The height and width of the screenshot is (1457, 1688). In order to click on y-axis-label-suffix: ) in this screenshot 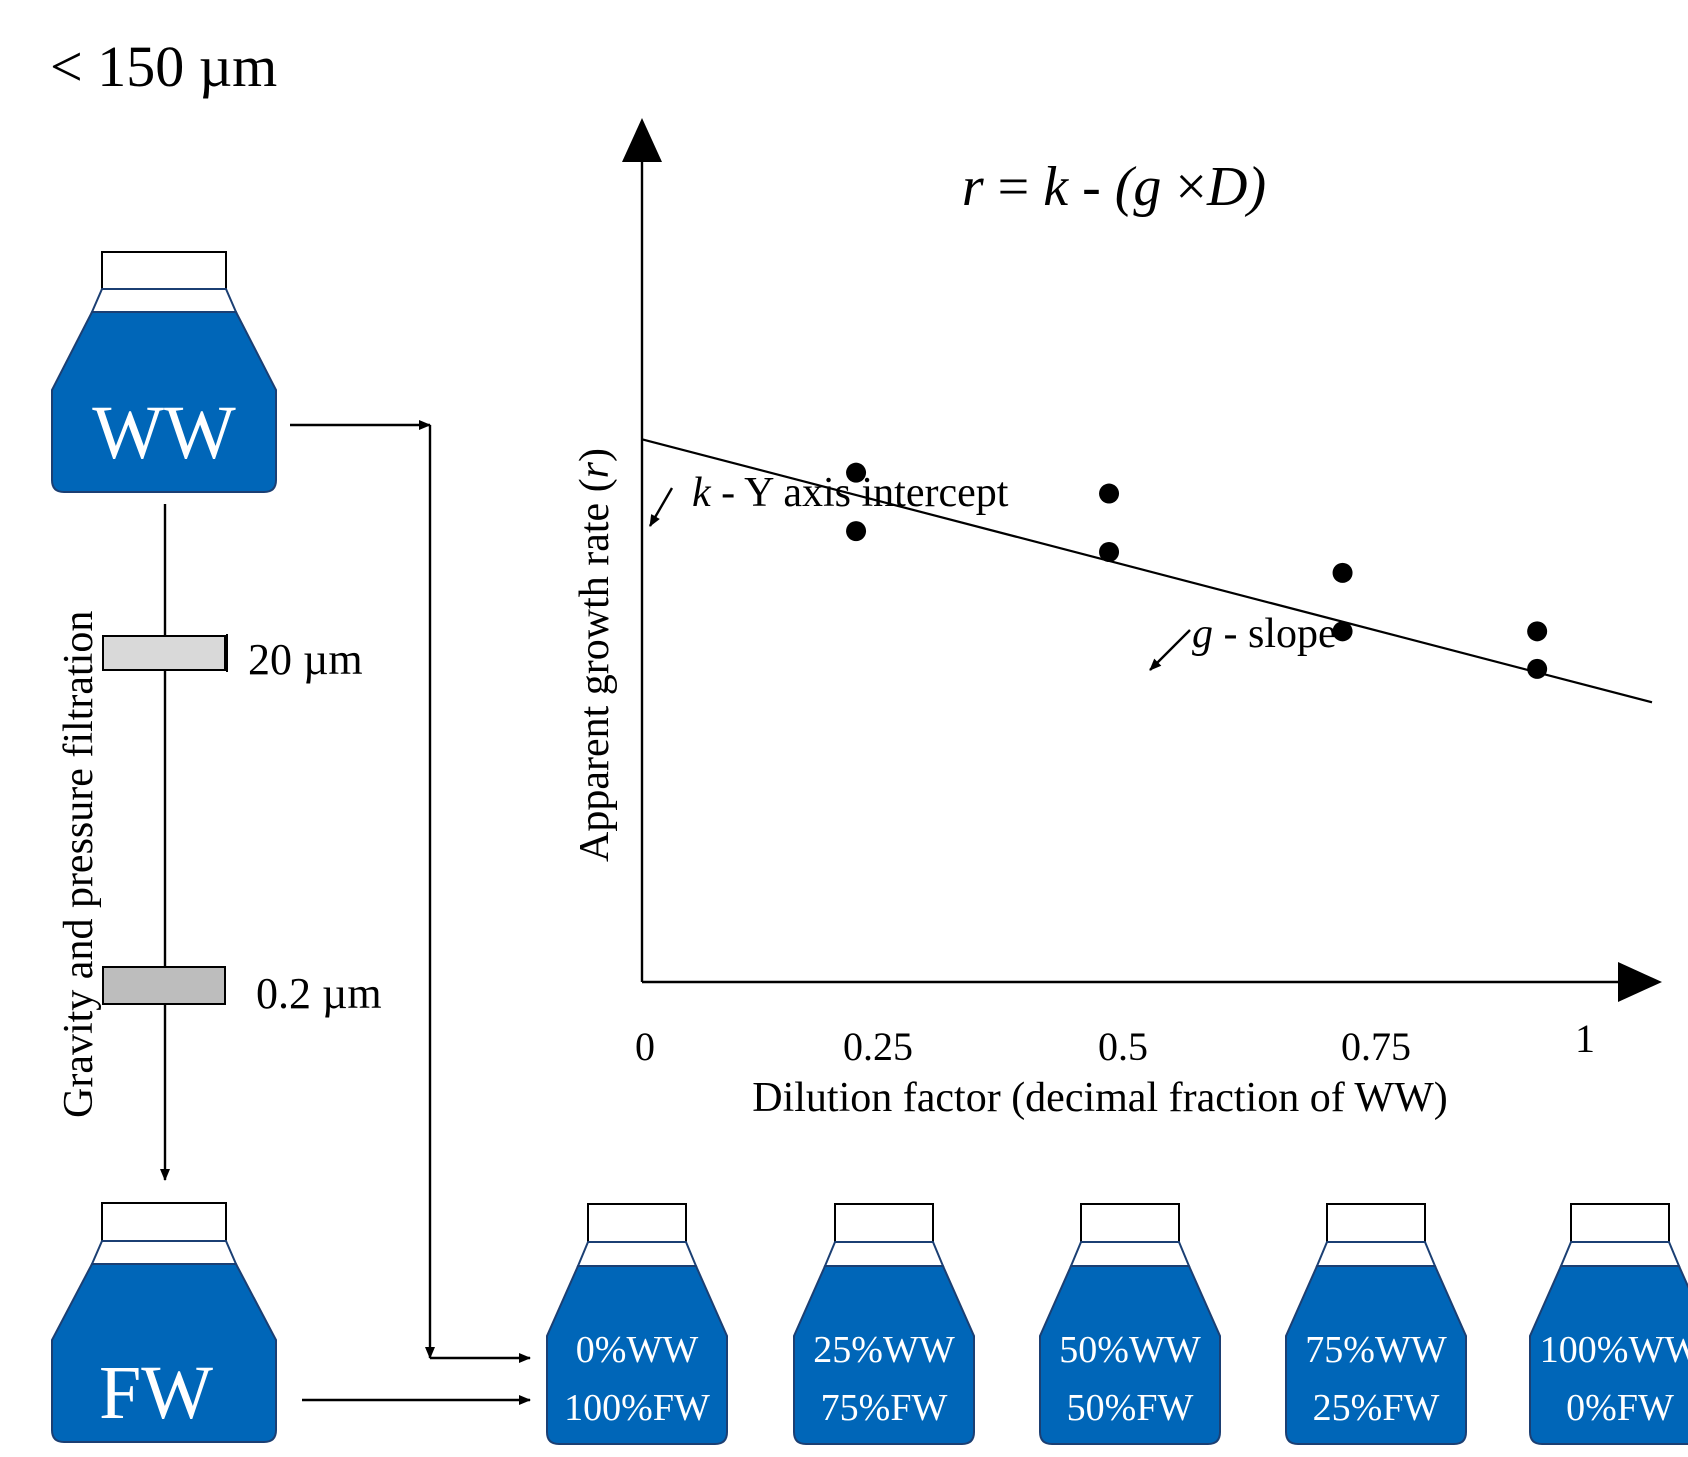, I will do `click(595, 455)`.